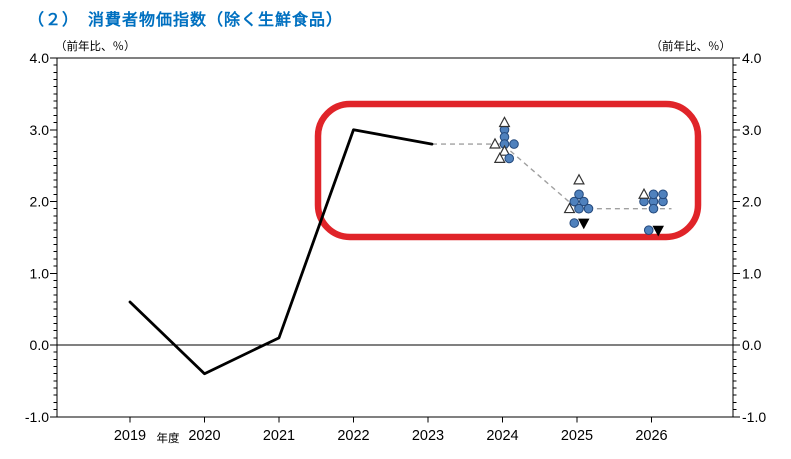 The image size is (791, 459). I want to click on x-tick-label: 2019, so click(130, 436).